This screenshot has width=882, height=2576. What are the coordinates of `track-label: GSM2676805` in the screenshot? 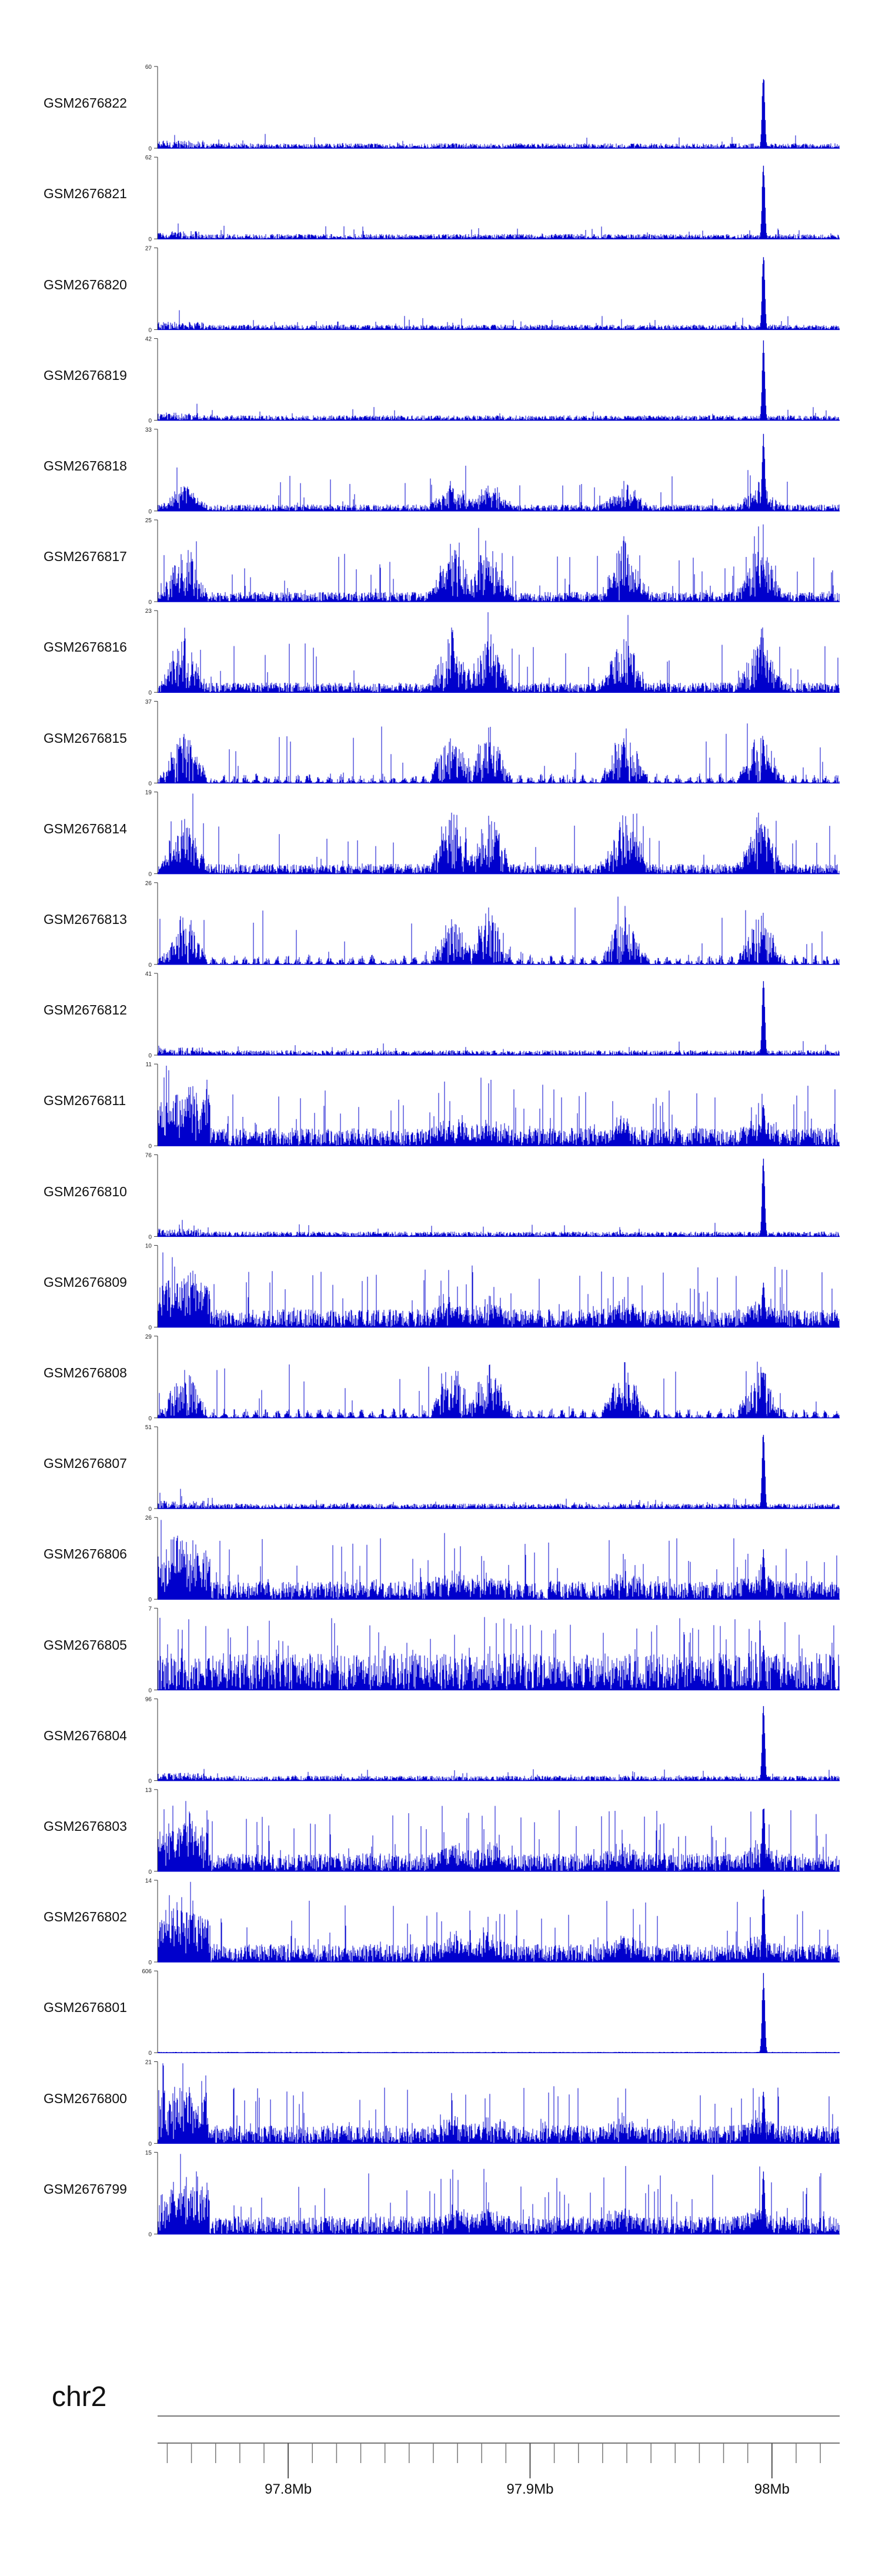 It's located at (85, 1645).